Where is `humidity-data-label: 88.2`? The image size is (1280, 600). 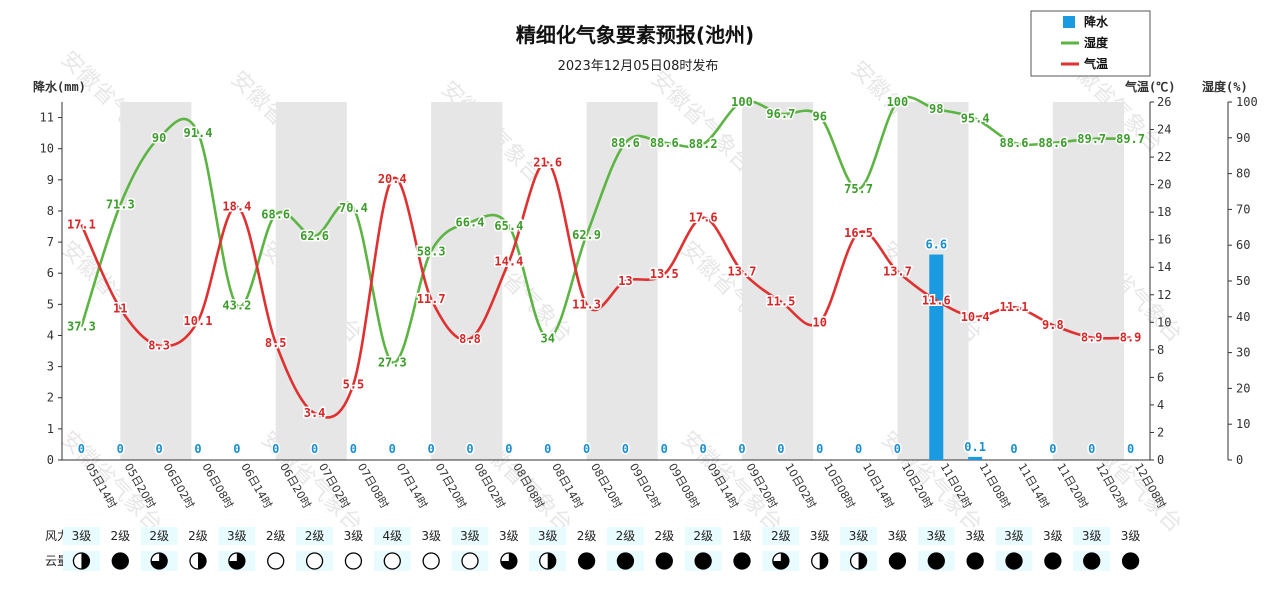
humidity-data-label: 88.2 is located at coordinates (703, 144).